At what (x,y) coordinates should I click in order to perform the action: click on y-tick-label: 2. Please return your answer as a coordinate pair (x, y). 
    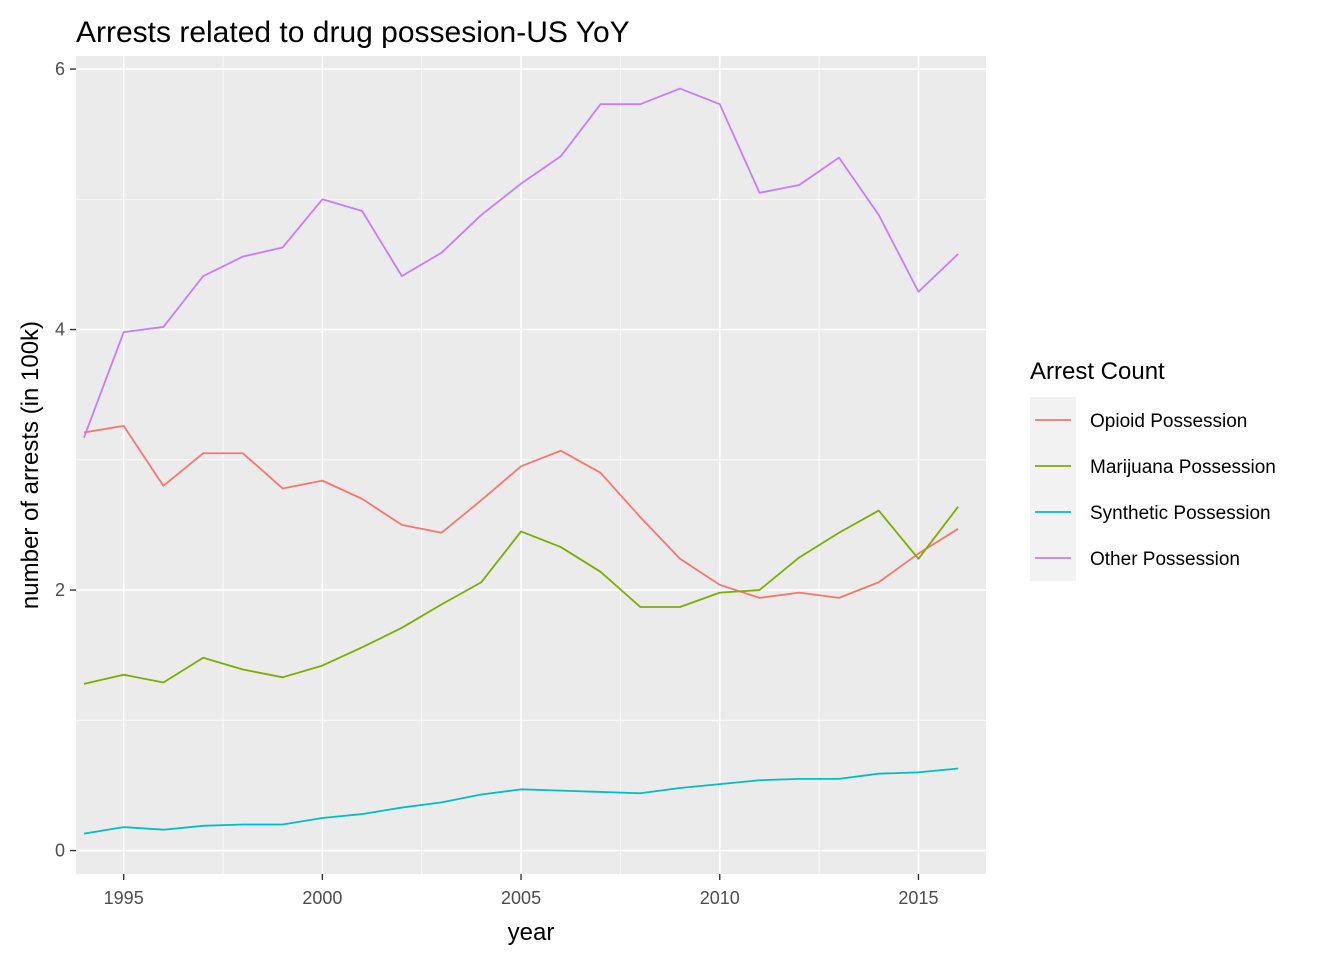
    Looking at the image, I should click on (60, 590).